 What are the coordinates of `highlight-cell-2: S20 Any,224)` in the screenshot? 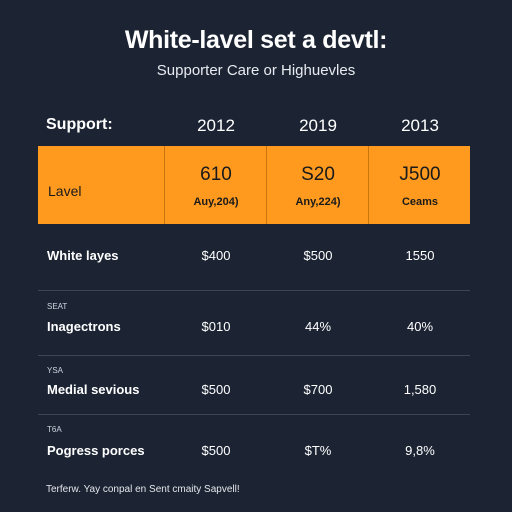 It's located at (318, 185).